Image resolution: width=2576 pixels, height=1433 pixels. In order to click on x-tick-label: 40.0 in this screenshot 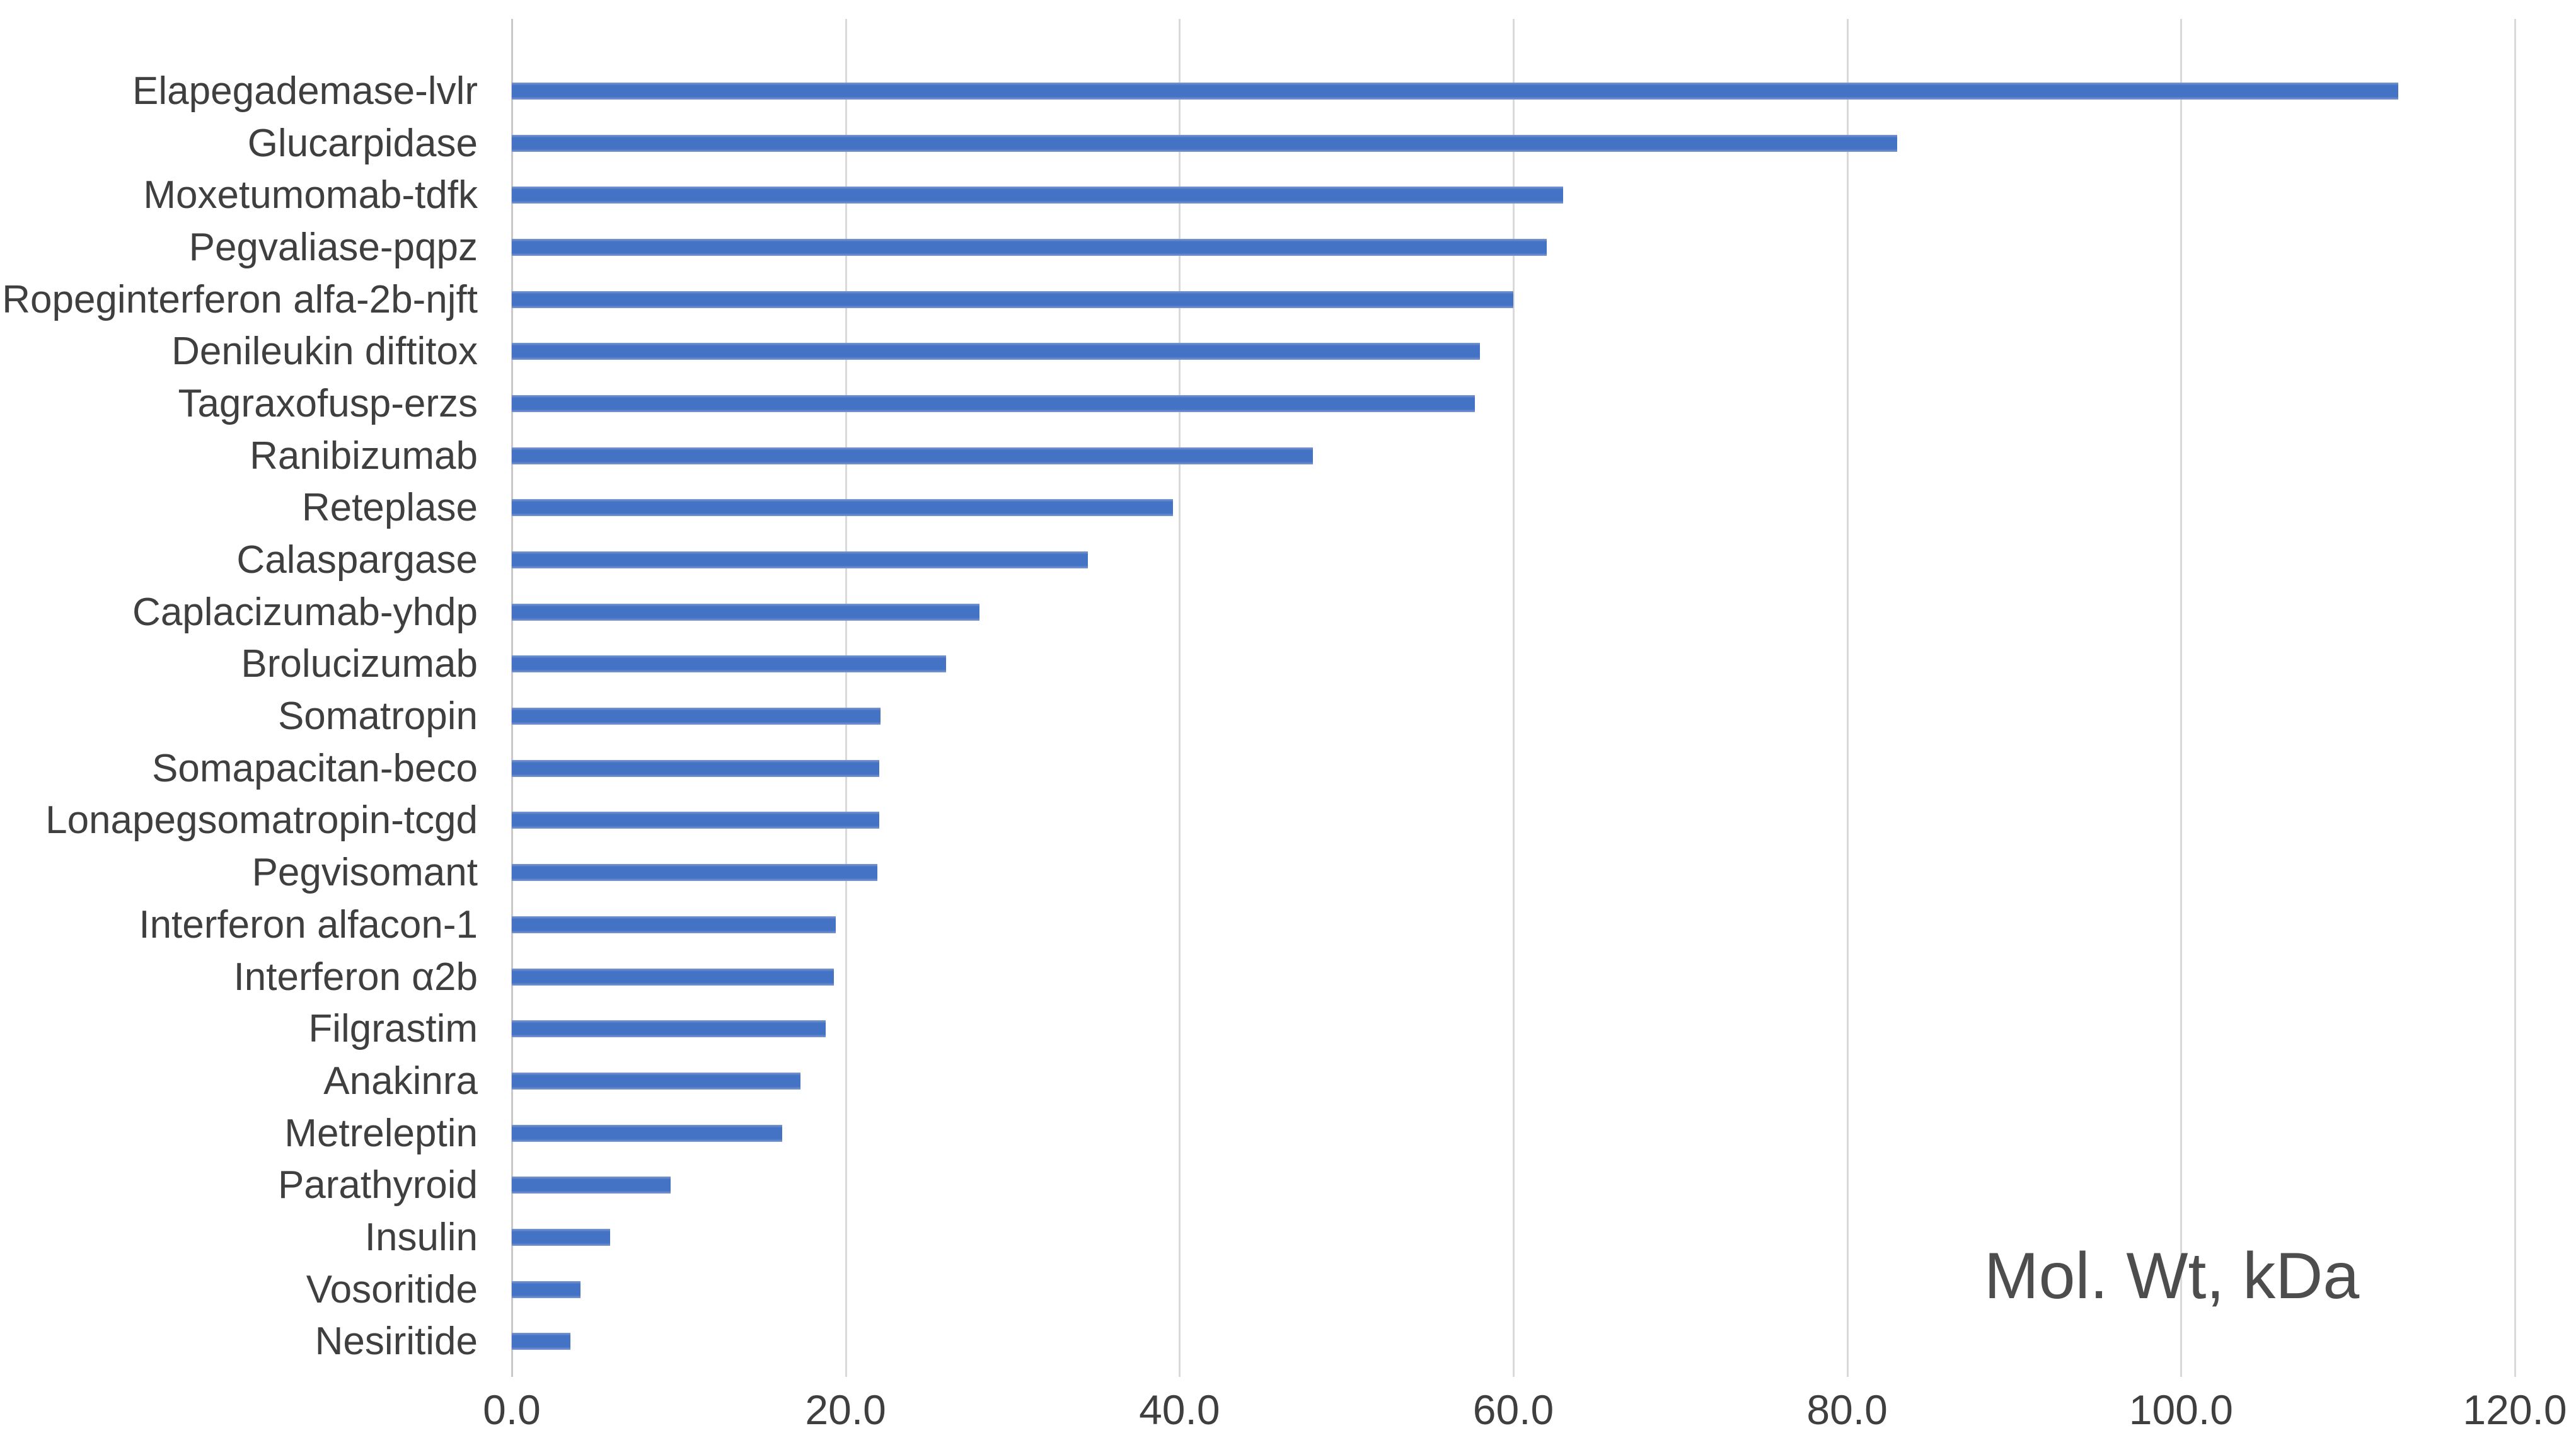, I will do `click(1179, 1409)`.